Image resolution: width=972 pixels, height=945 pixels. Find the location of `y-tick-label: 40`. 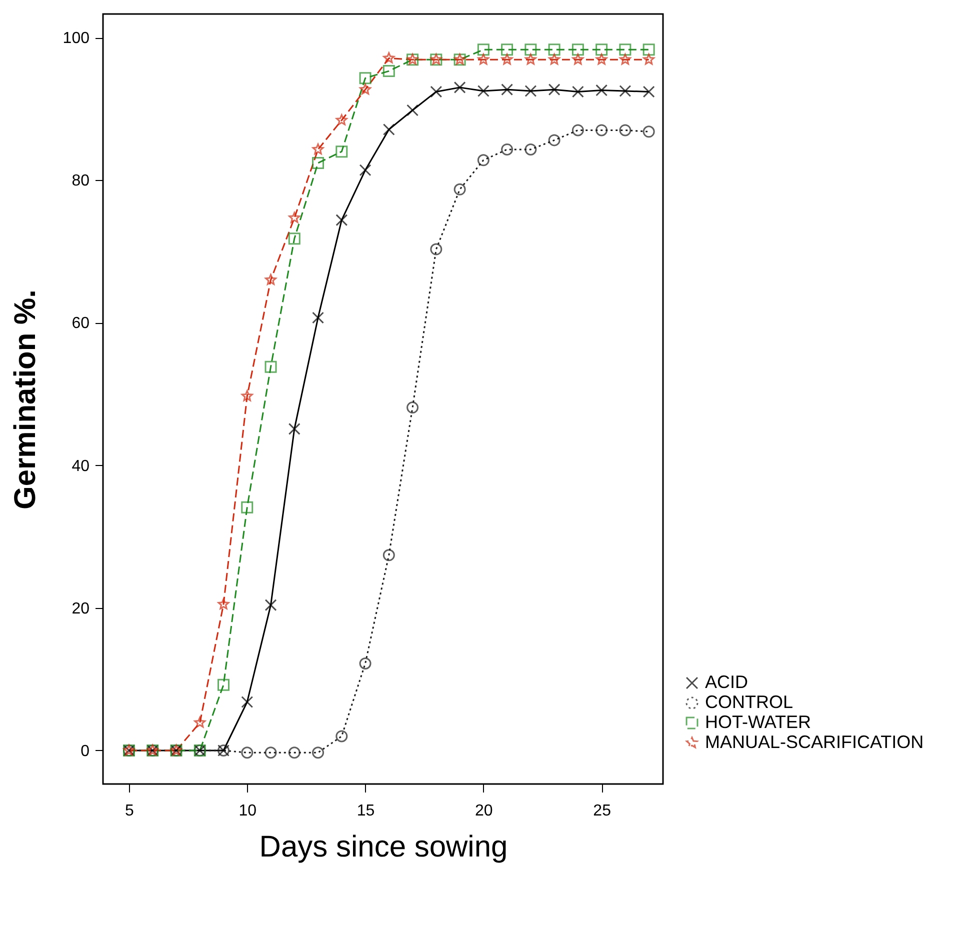

y-tick-label: 40 is located at coordinates (81, 466).